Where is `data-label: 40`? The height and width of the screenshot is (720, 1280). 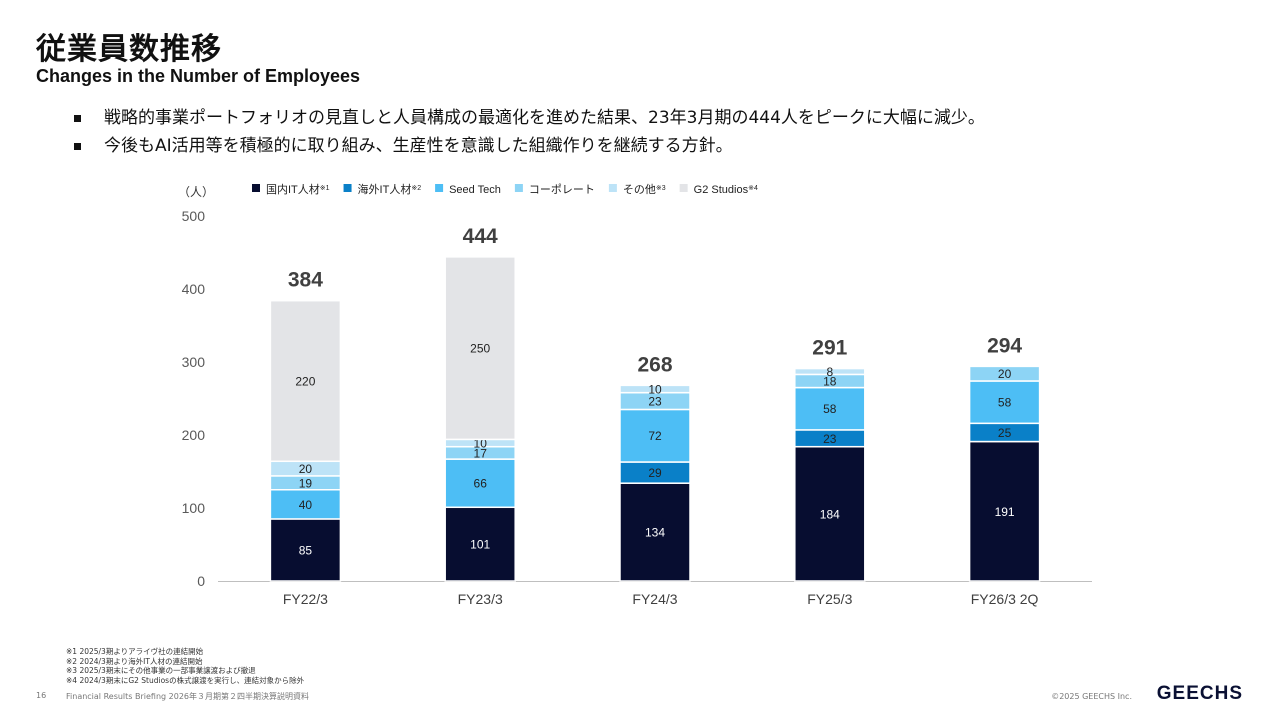 data-label: 40 is located at coordinates (306, 505).